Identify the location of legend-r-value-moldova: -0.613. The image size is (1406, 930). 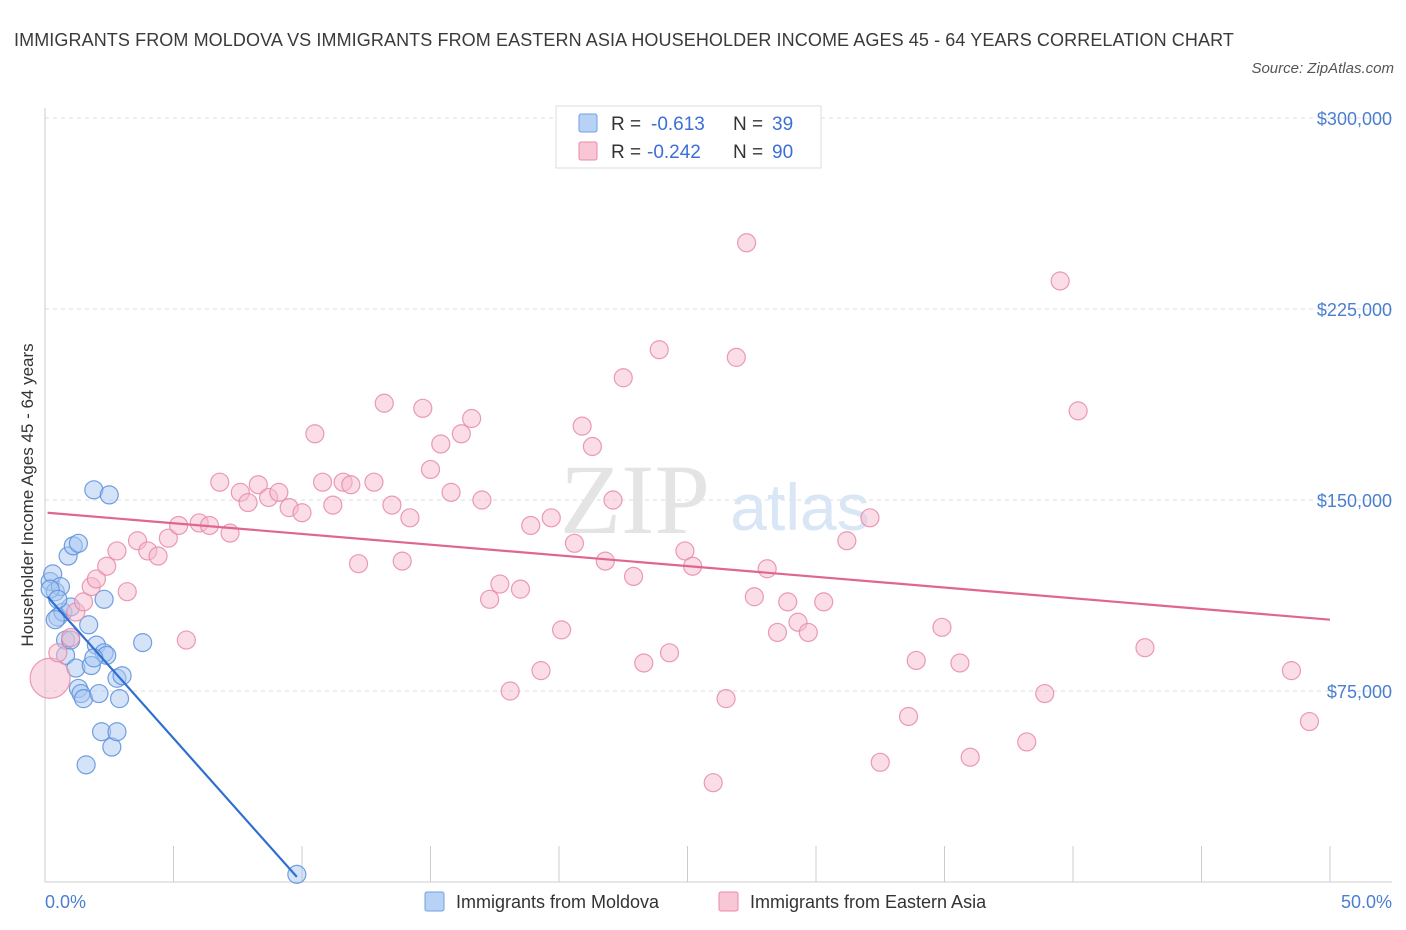
(678, 124).